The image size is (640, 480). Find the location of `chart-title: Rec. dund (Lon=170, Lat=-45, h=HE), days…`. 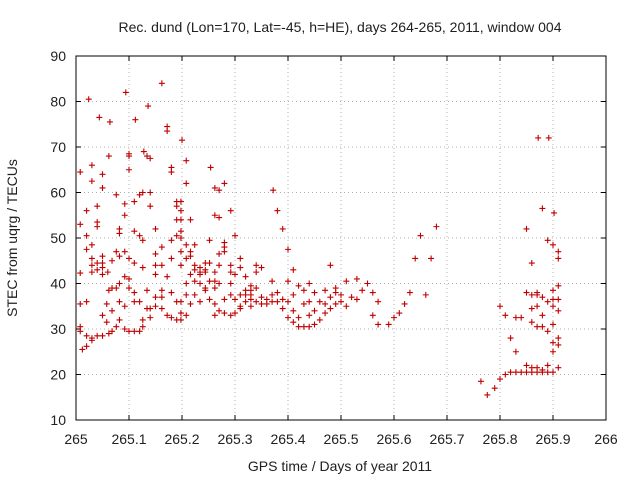

chart-title: Rec. dund (Lon=170, Lat=-45, h=HE), days… is located at coordinates (340, 27).